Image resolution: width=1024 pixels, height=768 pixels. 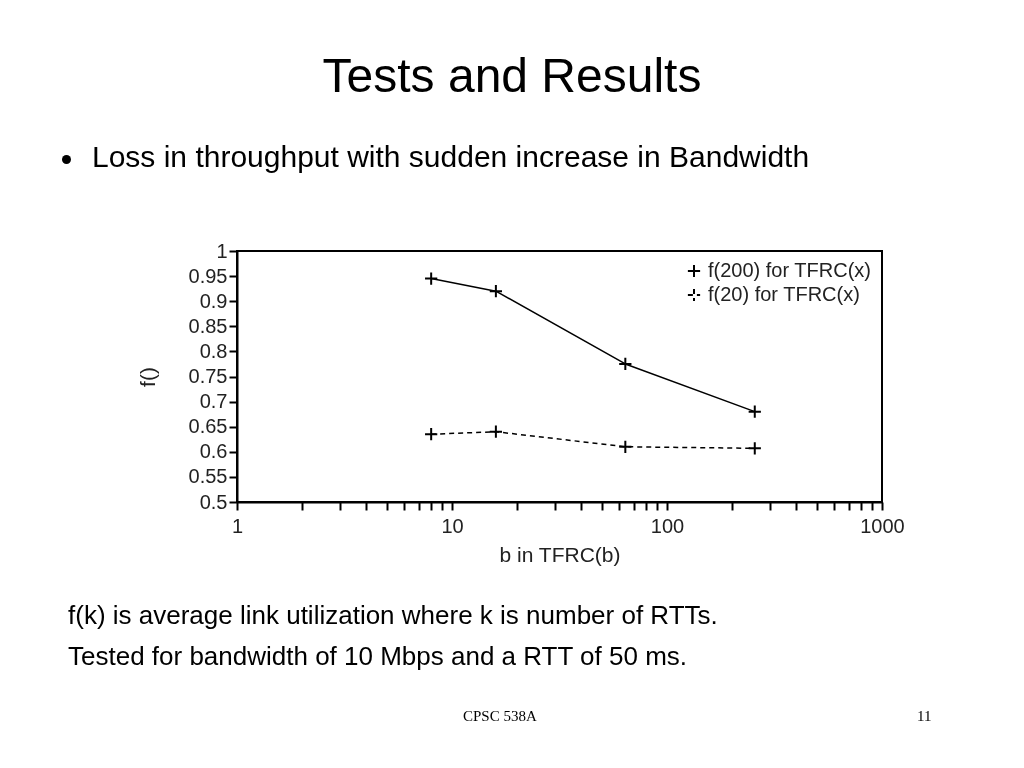 I want to click on y-tick-label: 0.6, so click(x=213, y=451).